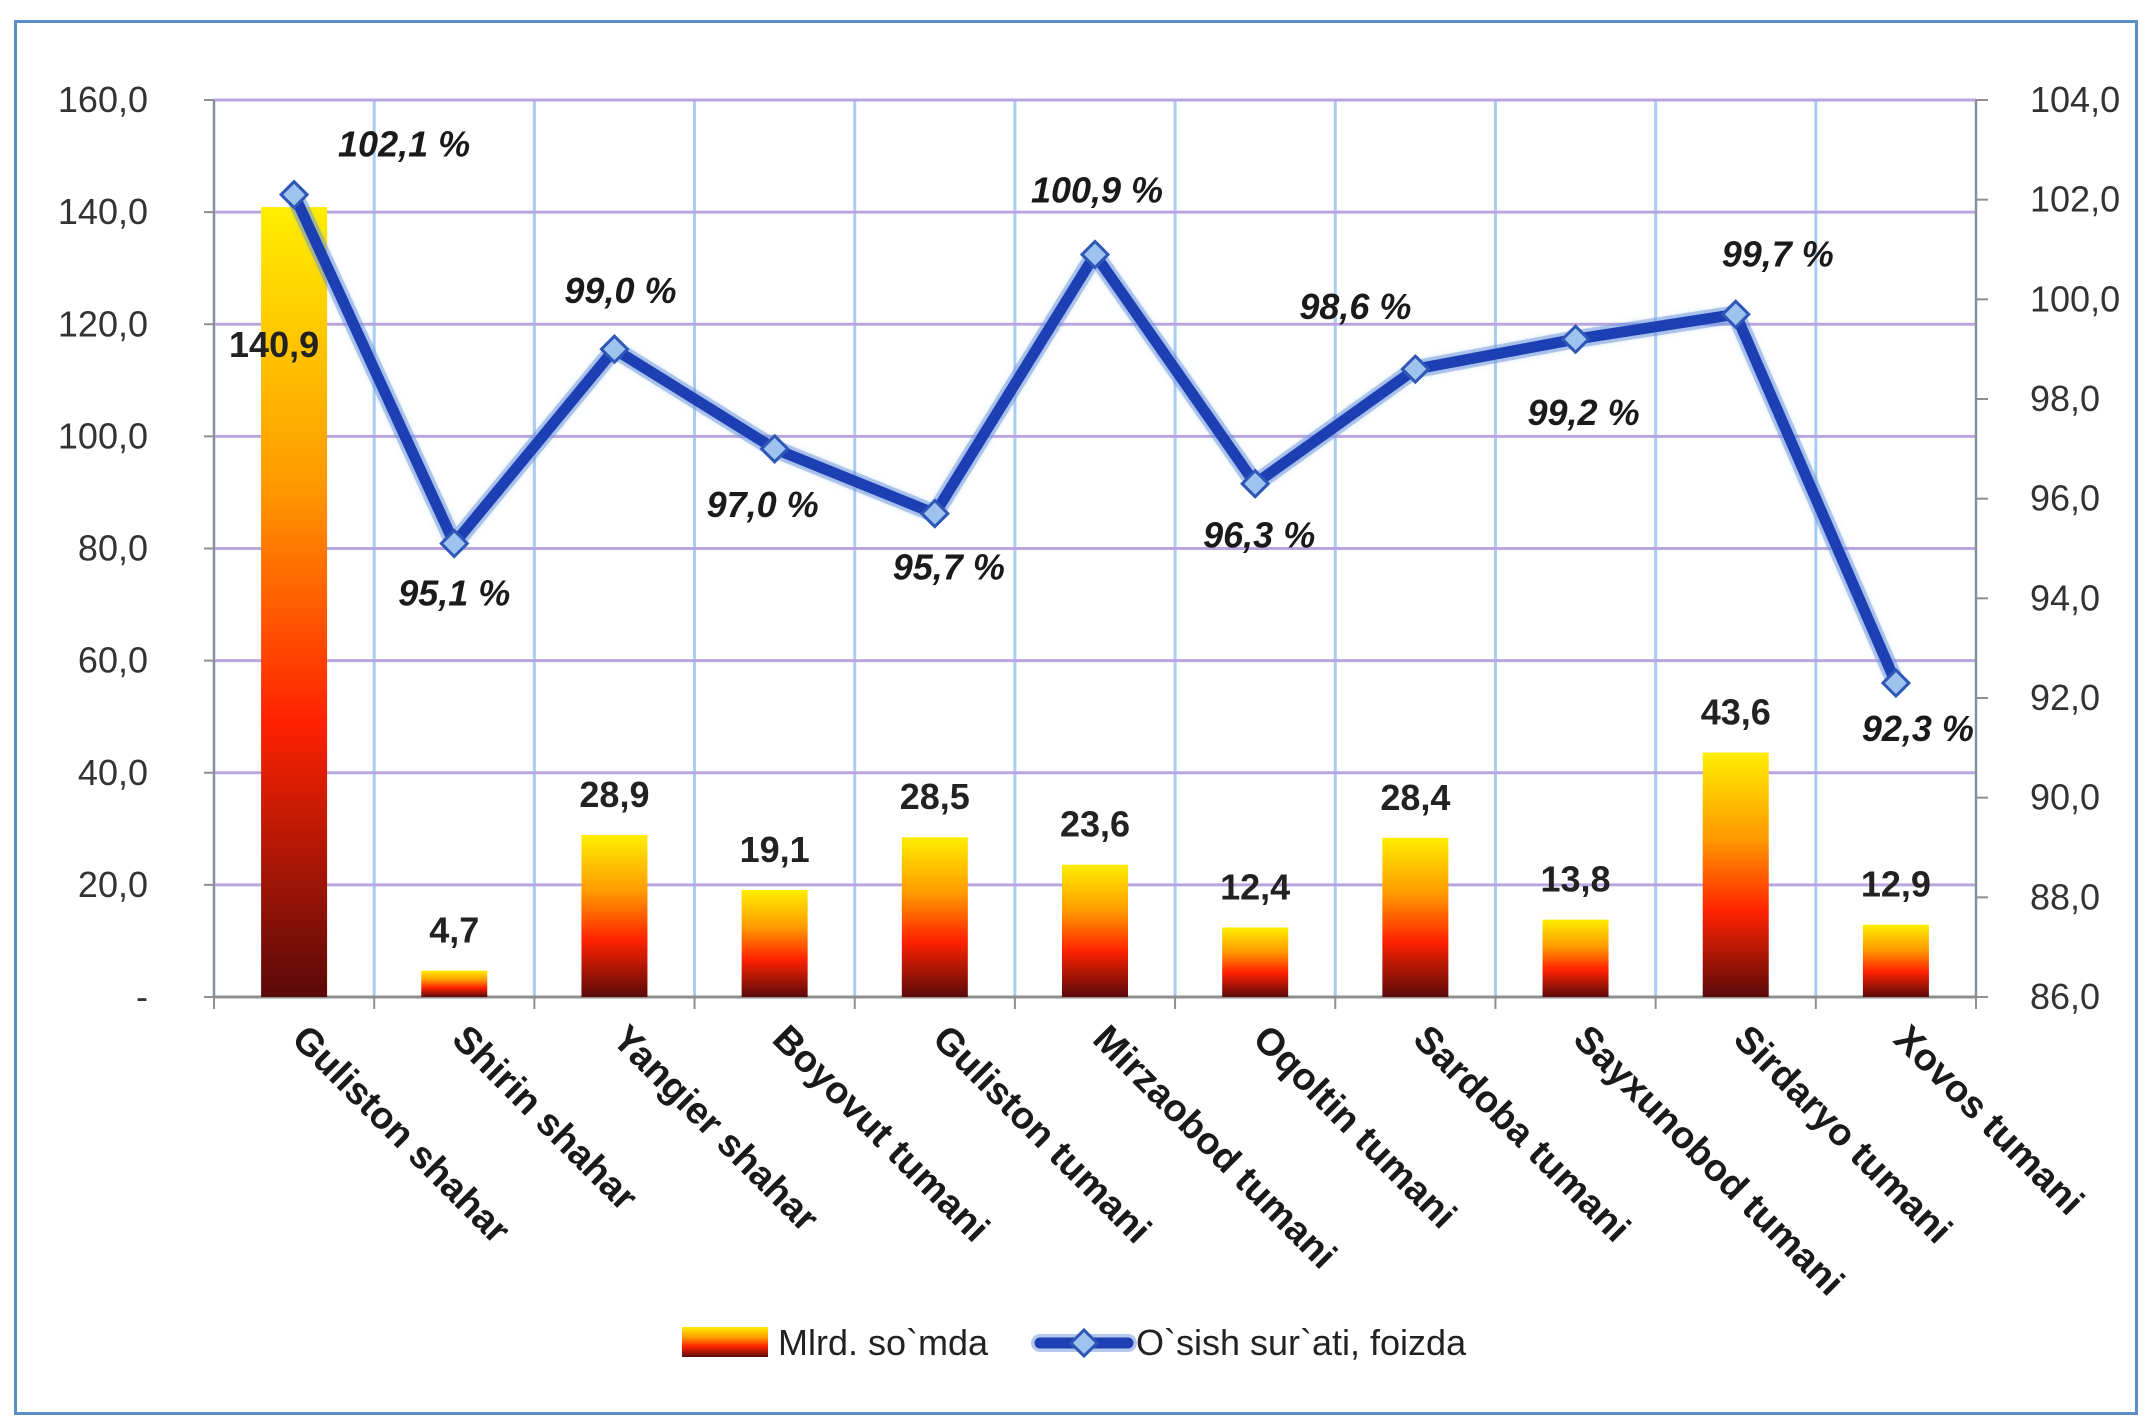 Image resolution: width=2152 pixels, height=1423 pixels. Describe the element at coordinates (1576, 879) in the screenshot. I see `bar-value-label: 13,8` at that location.